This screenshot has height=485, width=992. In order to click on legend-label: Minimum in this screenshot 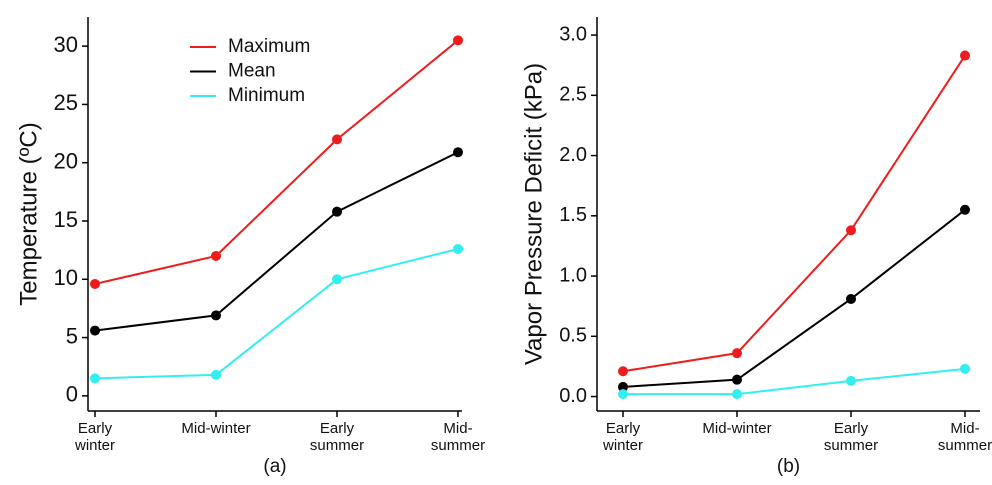, I will do `click(266, 95)`.